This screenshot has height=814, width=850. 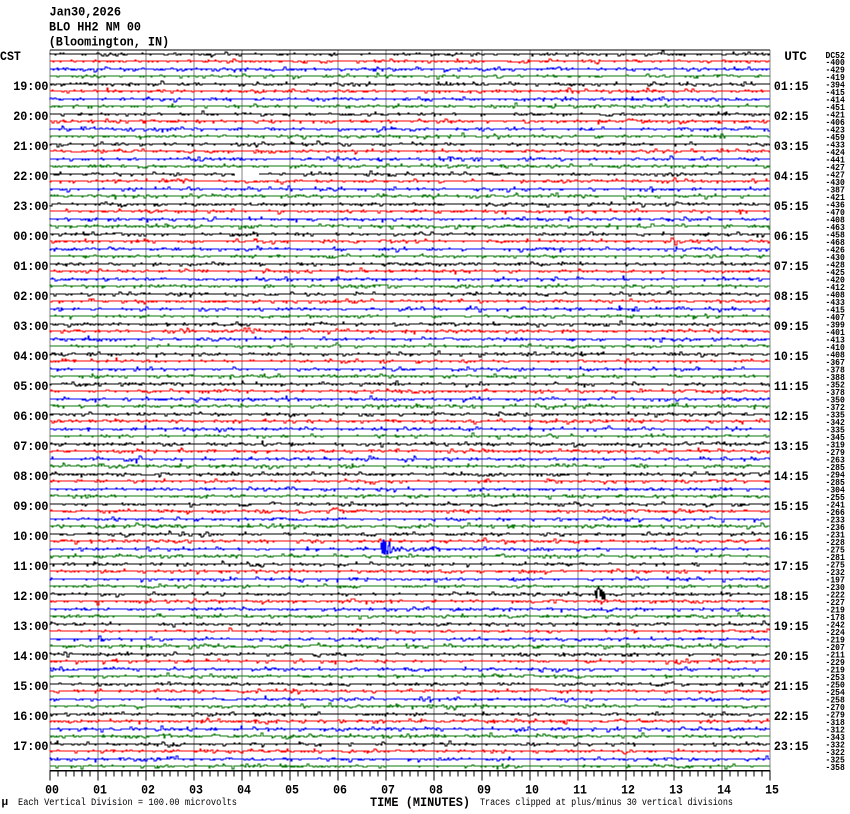 What do you see at coordinates (791, 626) in the screenshot?
I see `svg-text: 19:15` at bounding box center [791, 626].